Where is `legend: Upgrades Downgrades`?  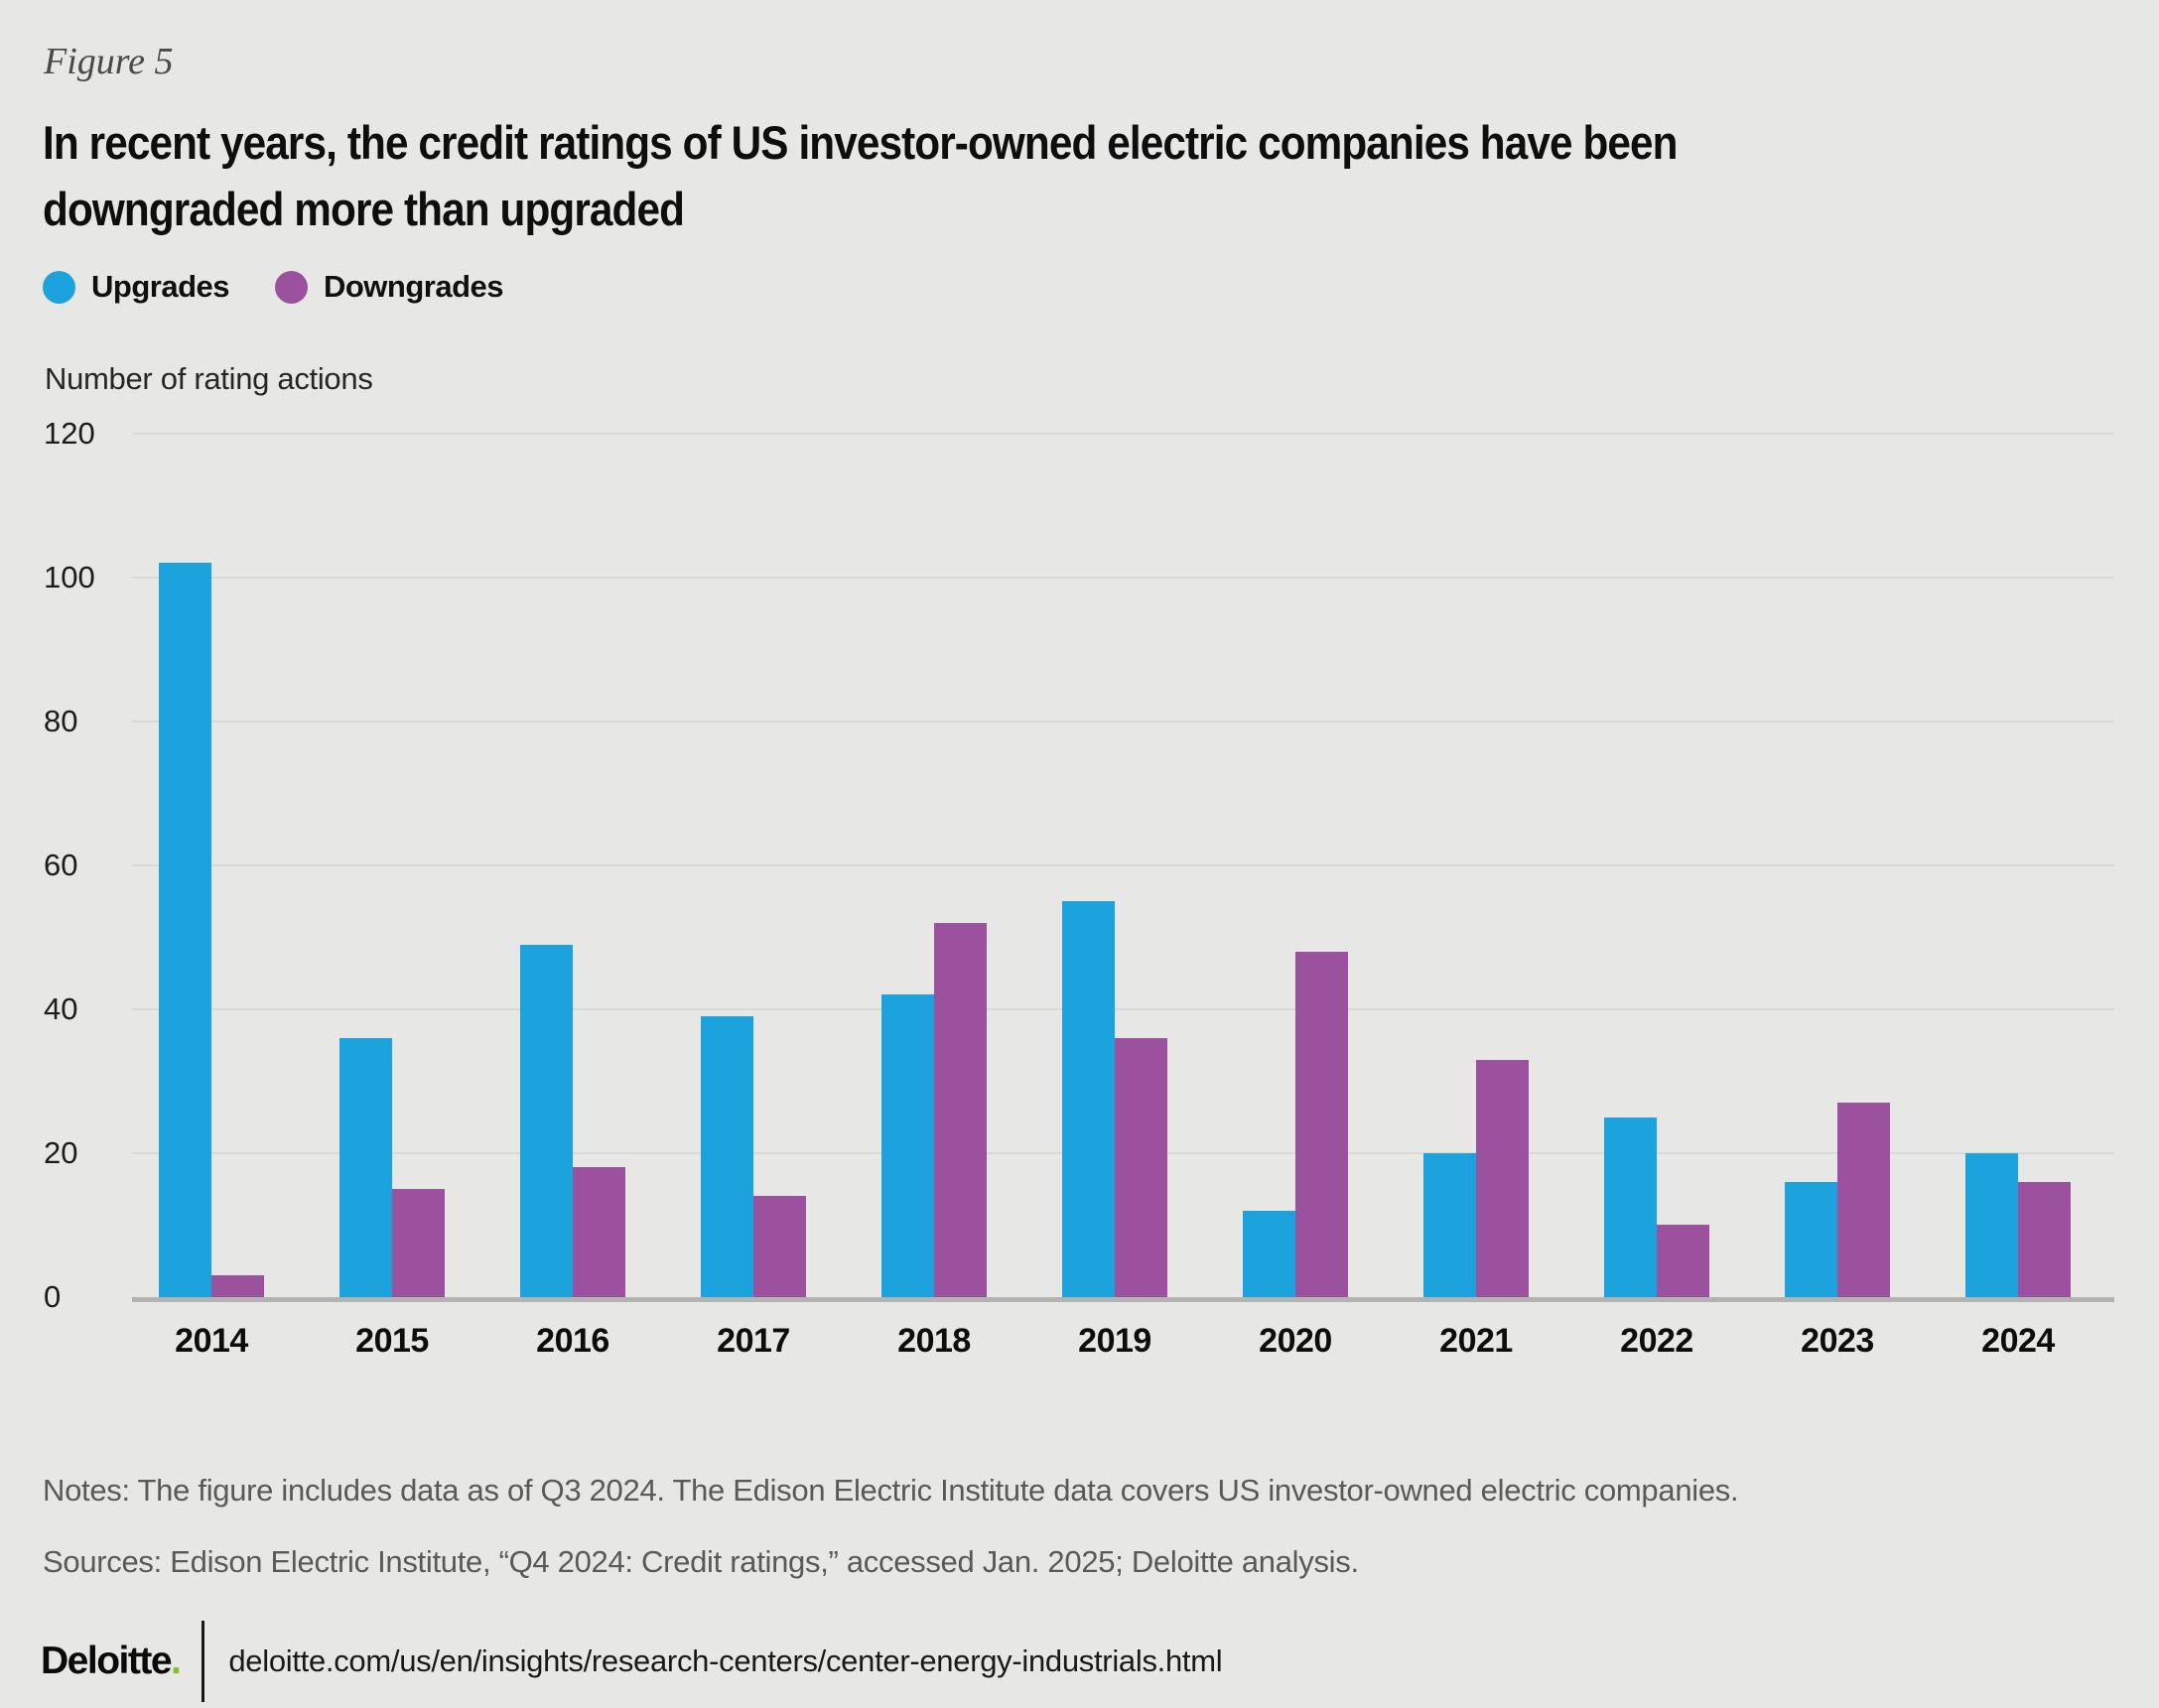 legend: Upgrades Downgrades is located at coordinates (273, 287).